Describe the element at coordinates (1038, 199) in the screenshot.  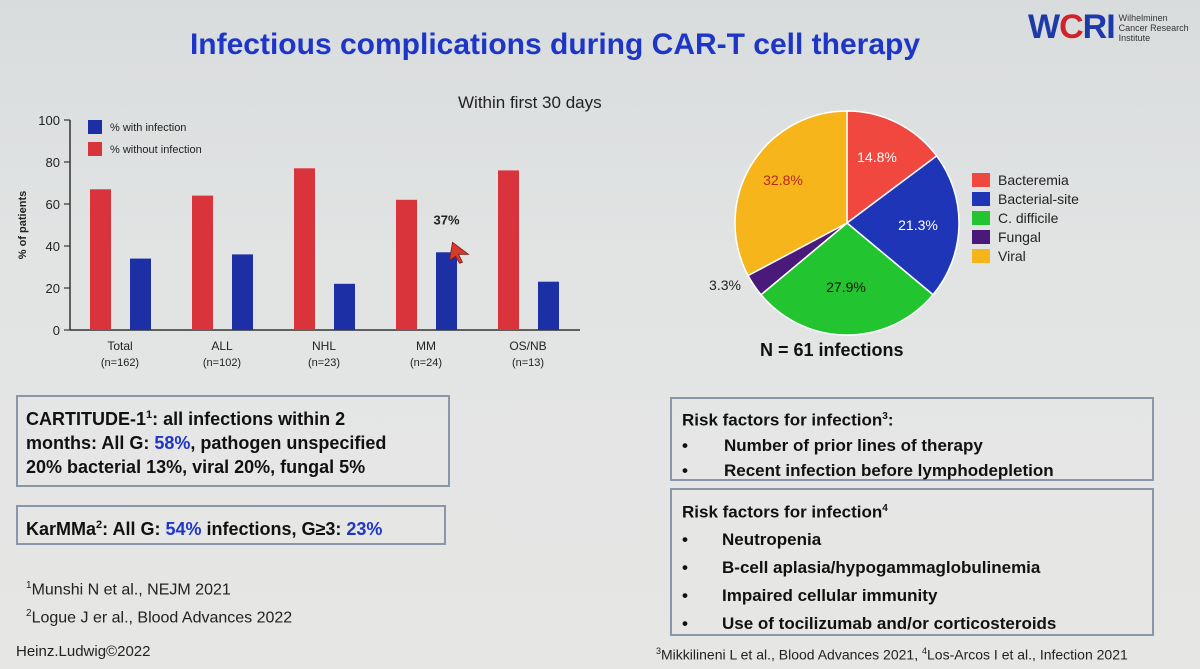
I see `legend-label: Bacterial-site` at that location.